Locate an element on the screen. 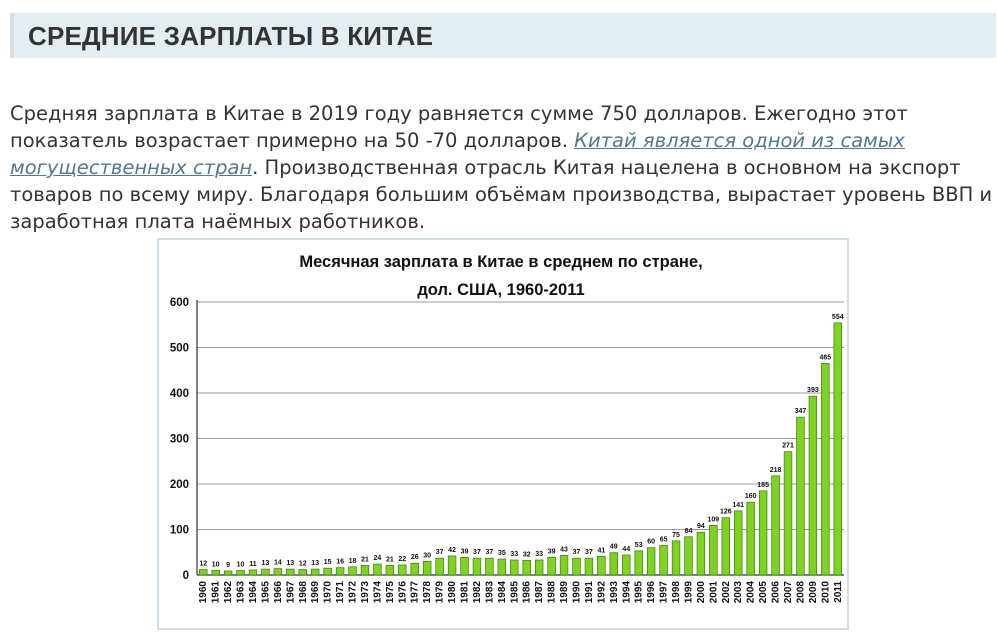 The image size is (997, 638). bar-value-label: 15 is located at coordinates (328, 562).